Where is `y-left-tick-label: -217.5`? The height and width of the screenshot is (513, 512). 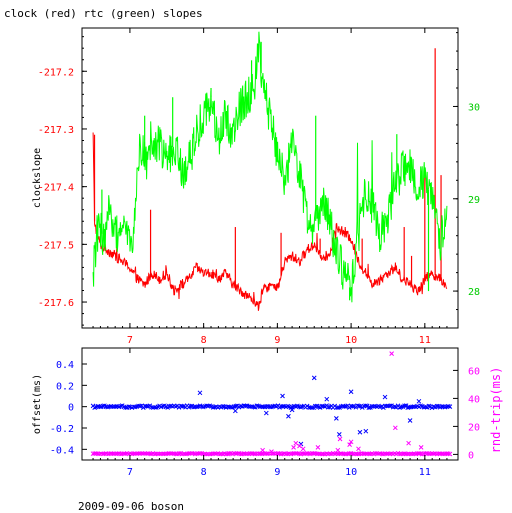 y-left-tick-label: -217.5 is located at coordinates (56, 245).